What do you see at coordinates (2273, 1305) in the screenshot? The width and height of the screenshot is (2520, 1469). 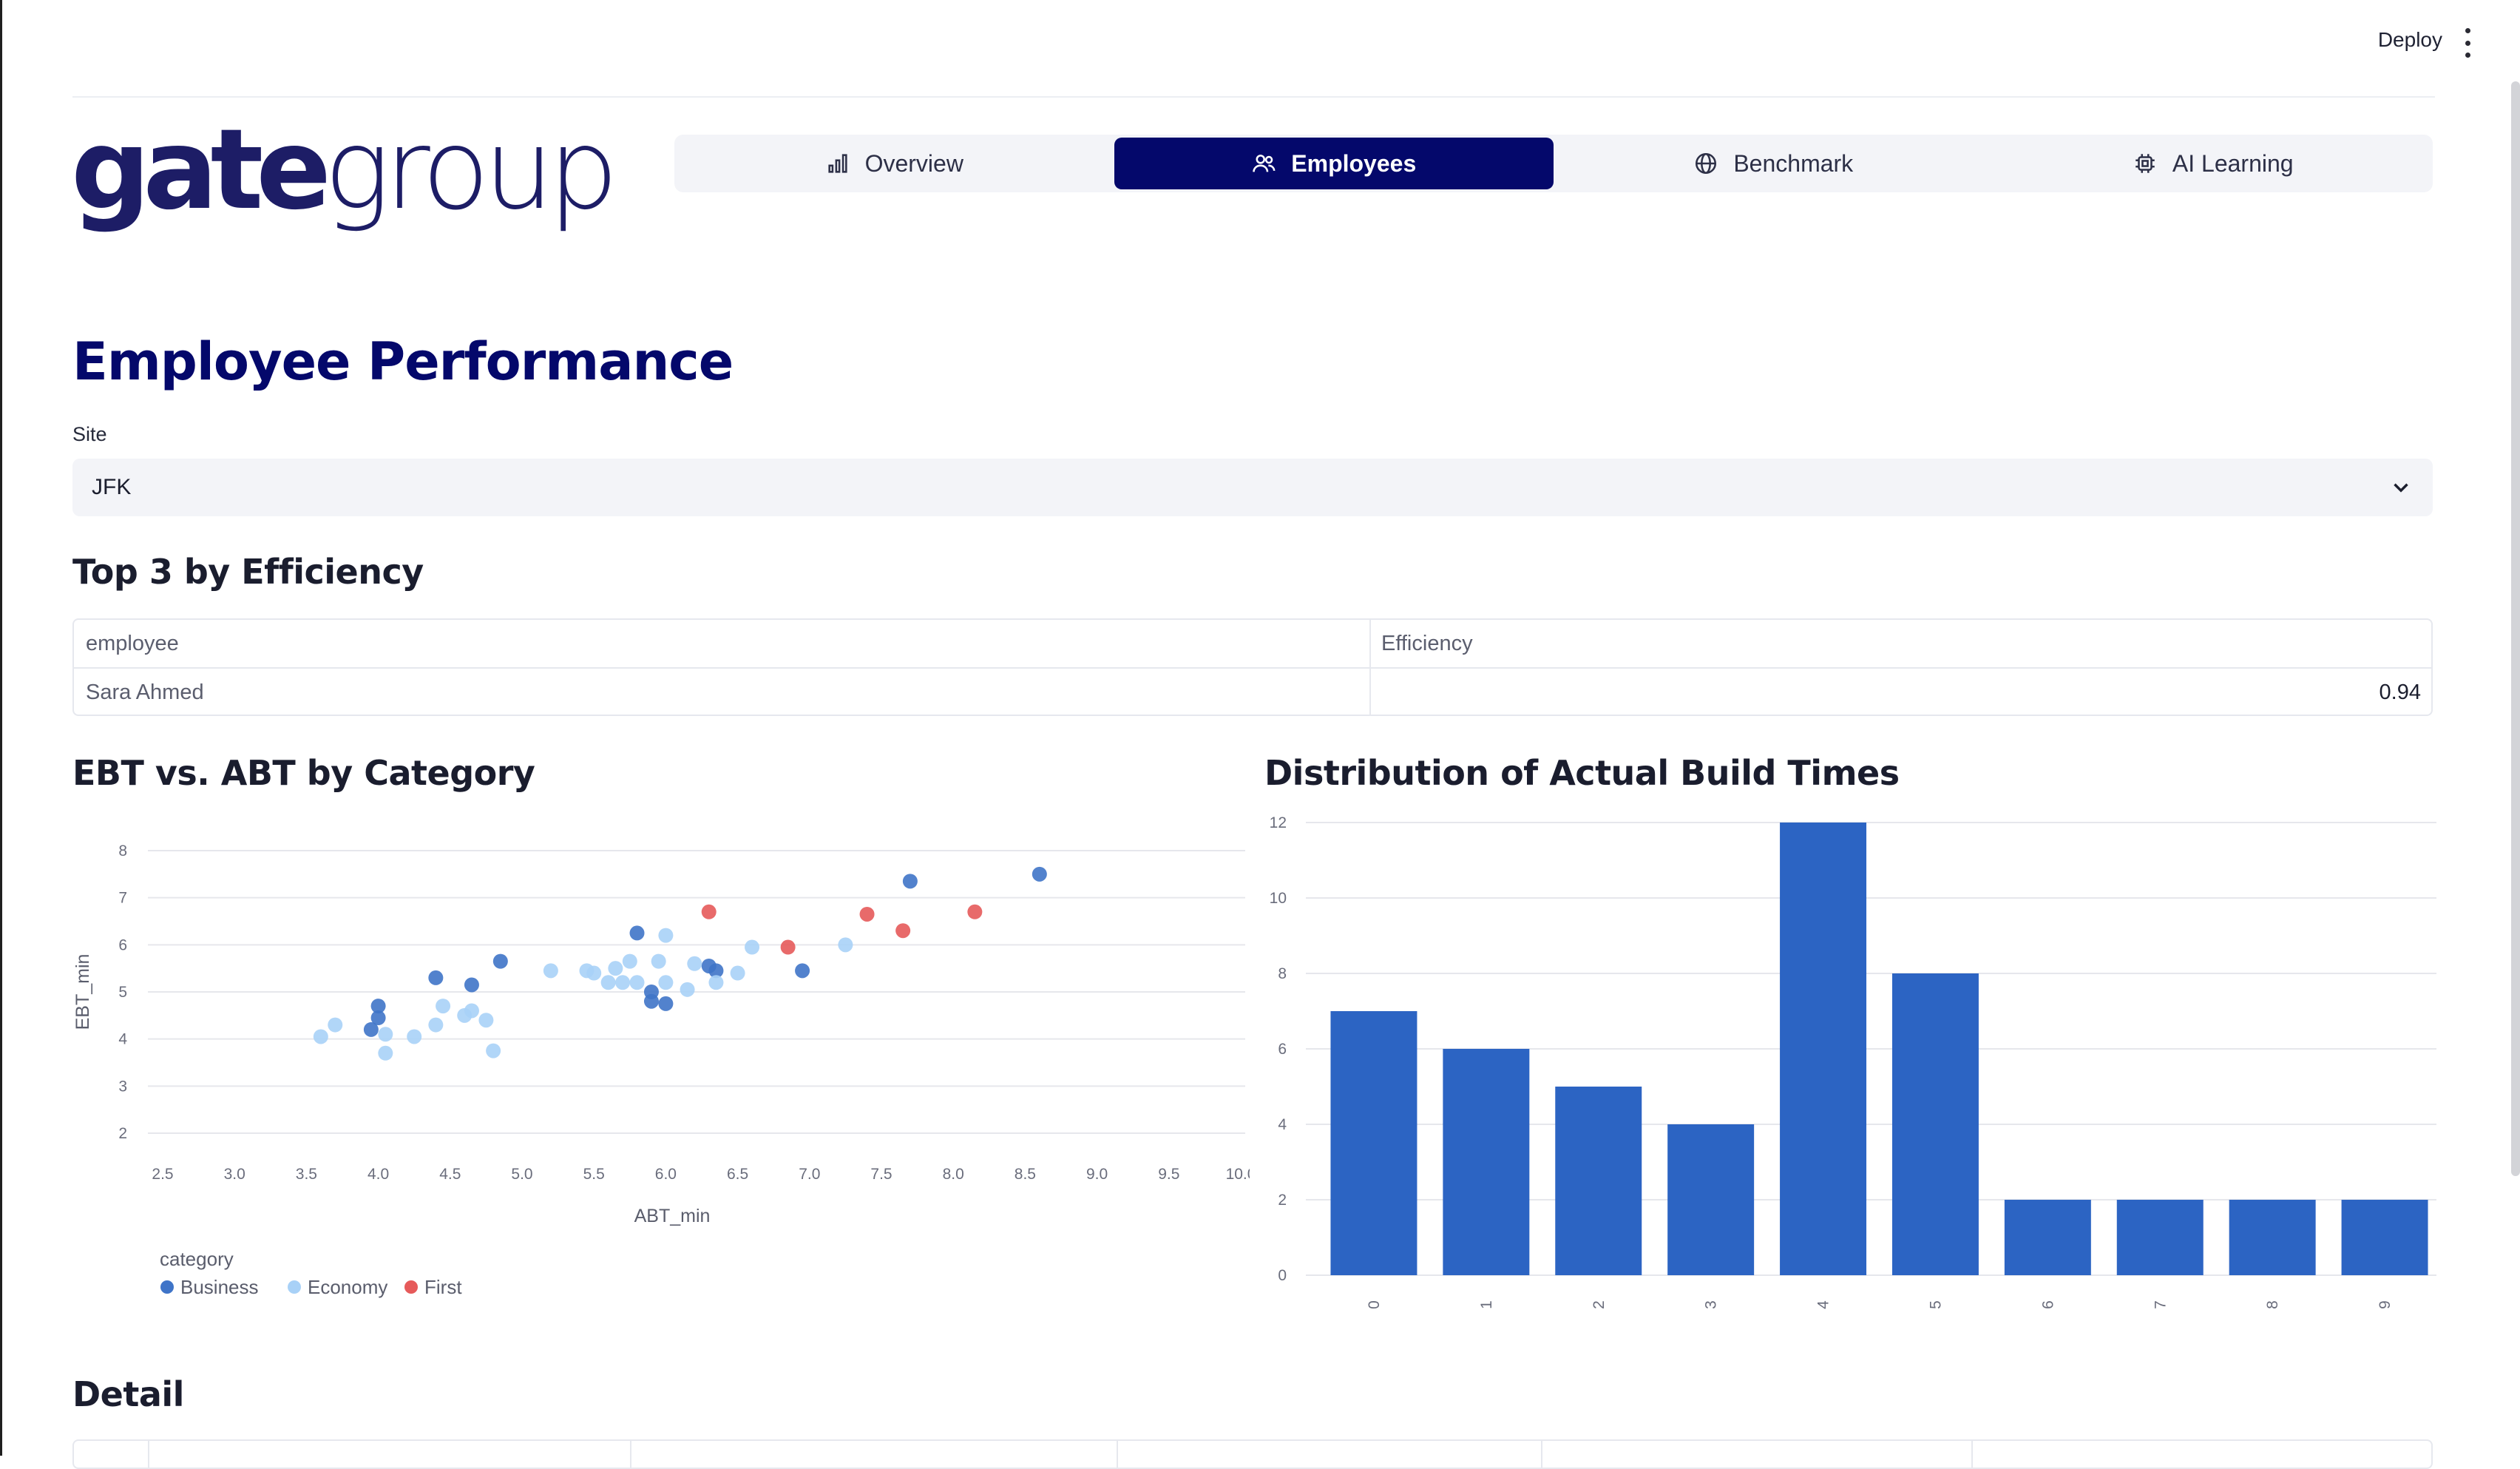 I see `x-tick-label: 8` at bounding box center [2273, 1305].